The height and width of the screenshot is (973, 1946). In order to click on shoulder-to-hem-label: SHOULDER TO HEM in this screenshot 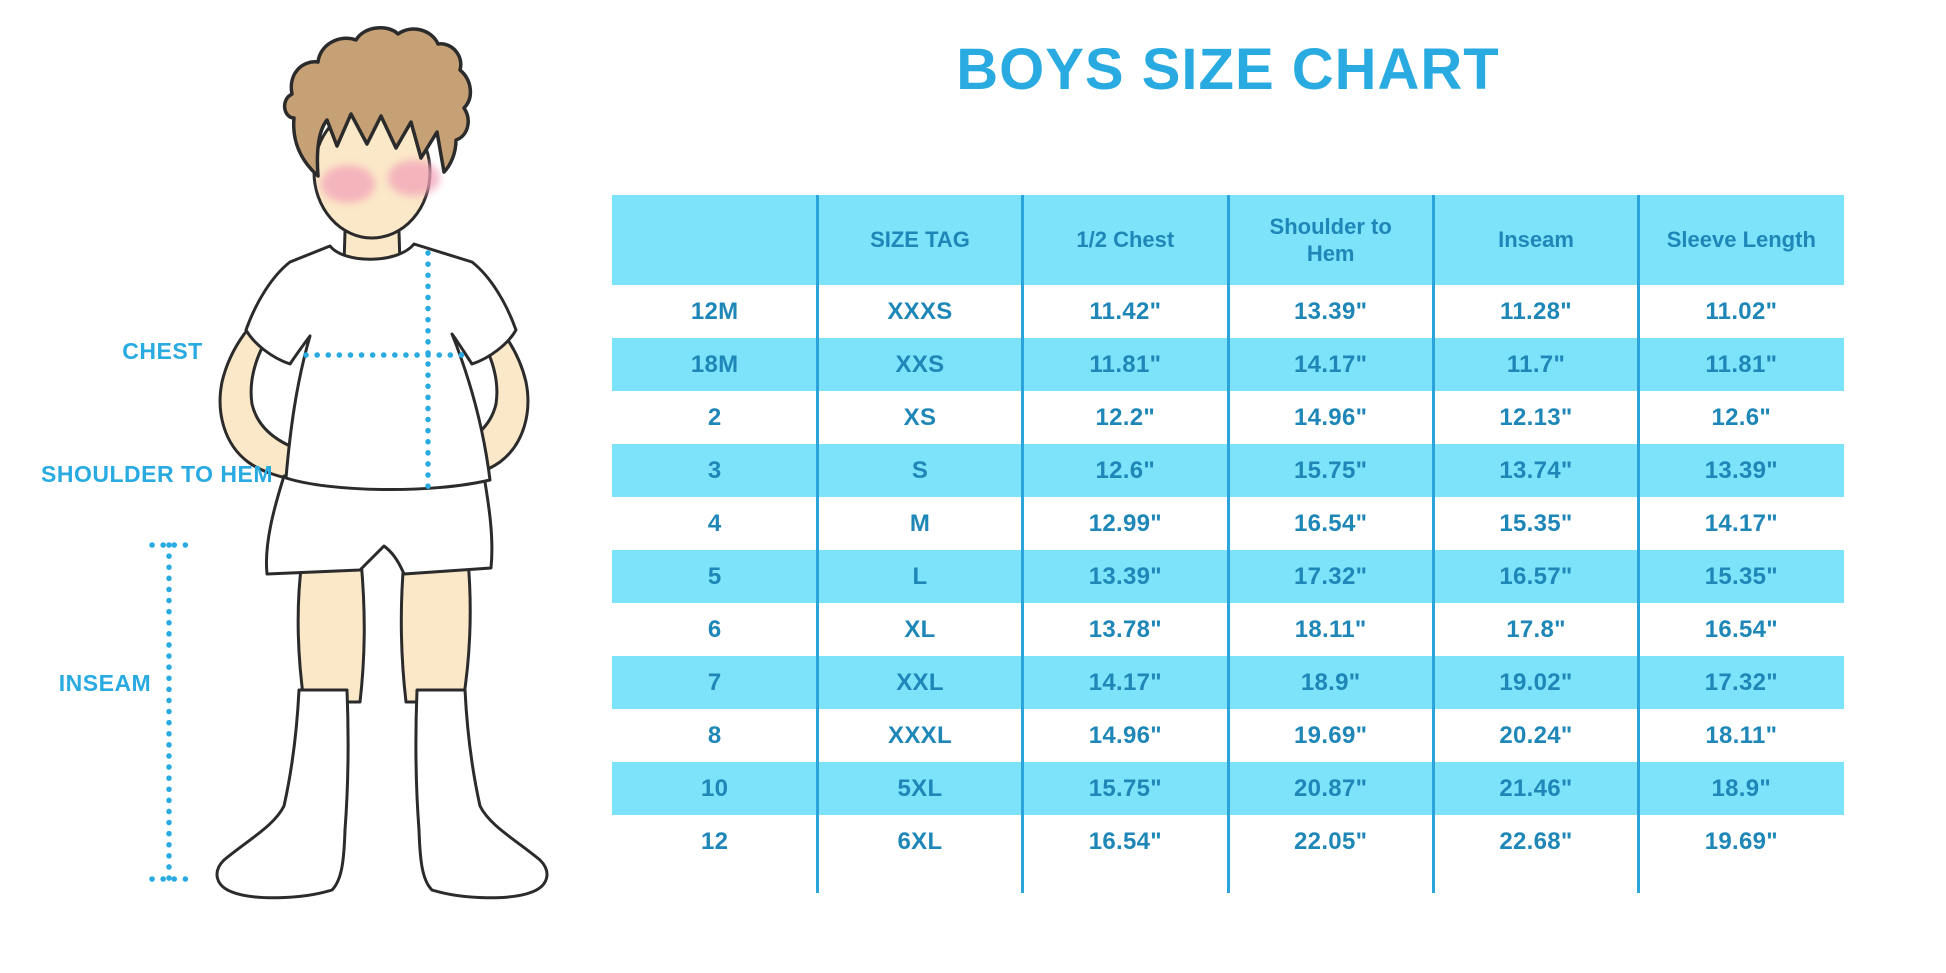, I will do `click(157, 474)`.